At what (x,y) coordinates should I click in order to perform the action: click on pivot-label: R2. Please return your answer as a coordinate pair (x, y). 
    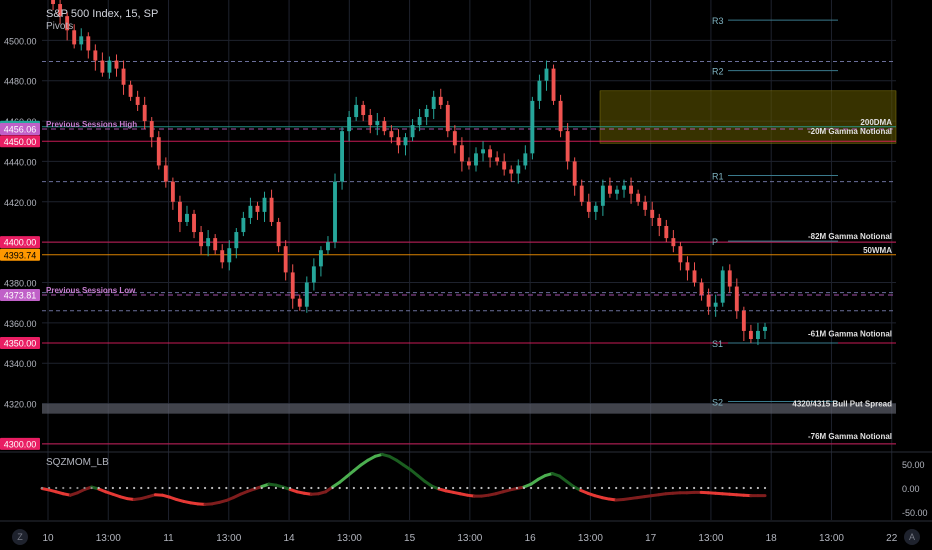
    Looking at the image, I should click on (718, 72).